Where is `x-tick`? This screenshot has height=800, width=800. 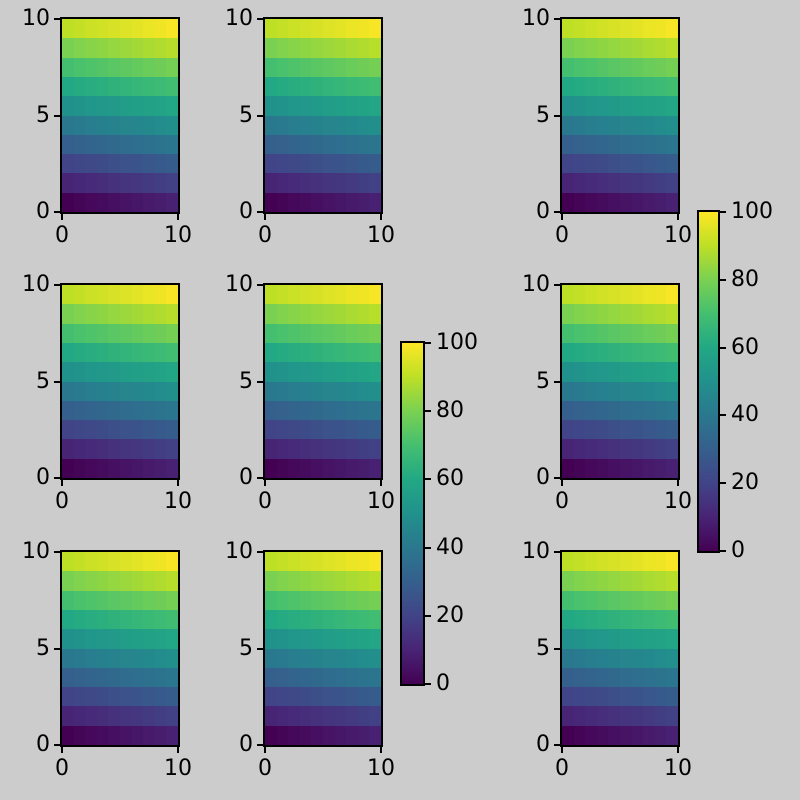
x-tick is located at coordinates (265, 482).